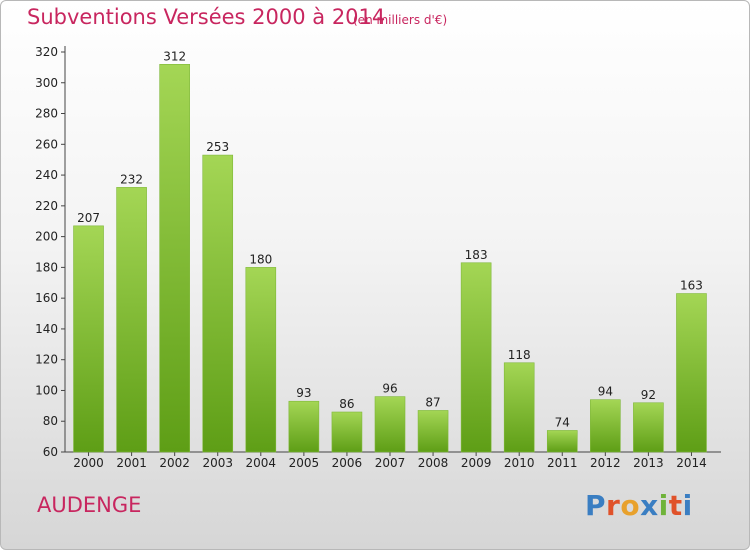  I want to click on x-tick-label: 2005, so click(304, 463).